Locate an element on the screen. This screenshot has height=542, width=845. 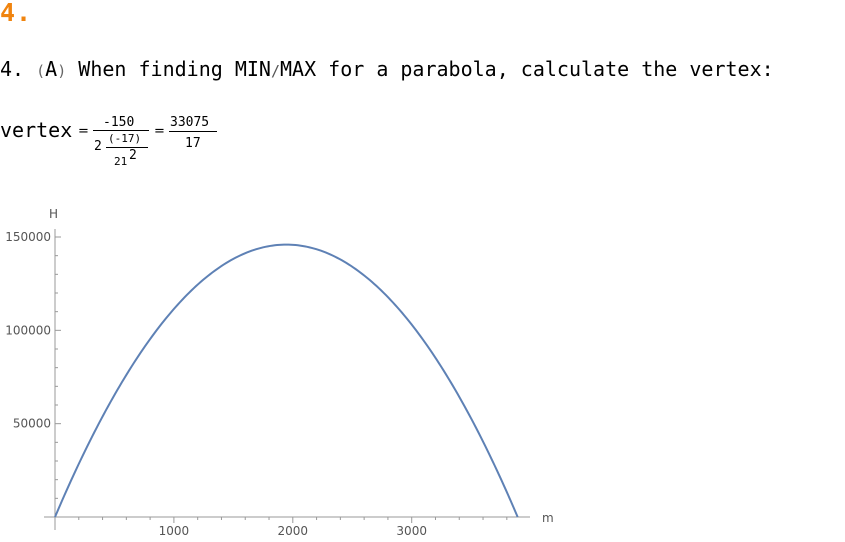
formula-result-bar is located at coordinates (193, 131).